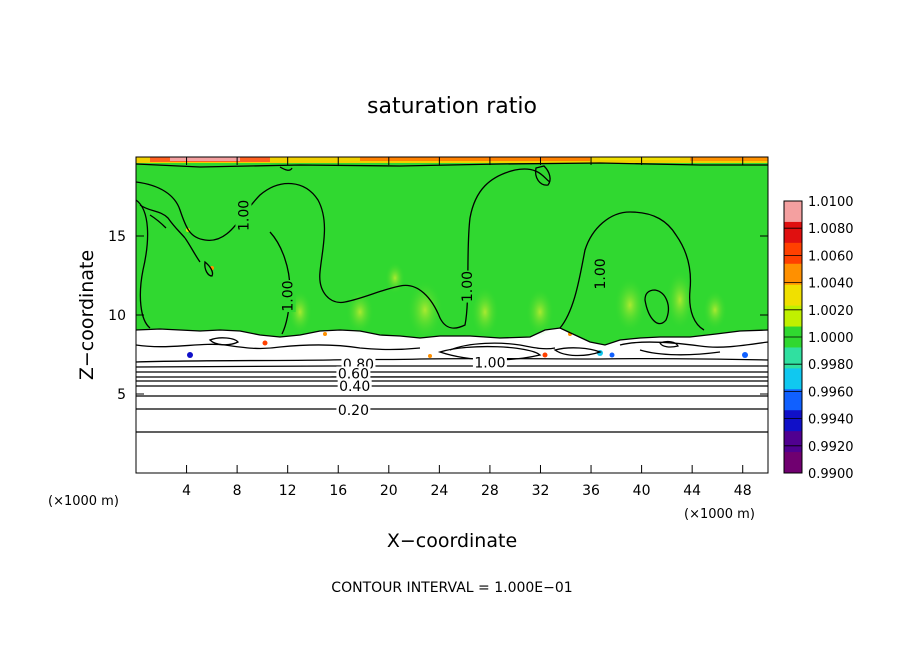 The width and height of the screenshot is (904, 654). What do you see at coordinates (83, 501) in the screenshot?
I see `x-unit-left: (×1000 m)` at bounding box center [83, 501].